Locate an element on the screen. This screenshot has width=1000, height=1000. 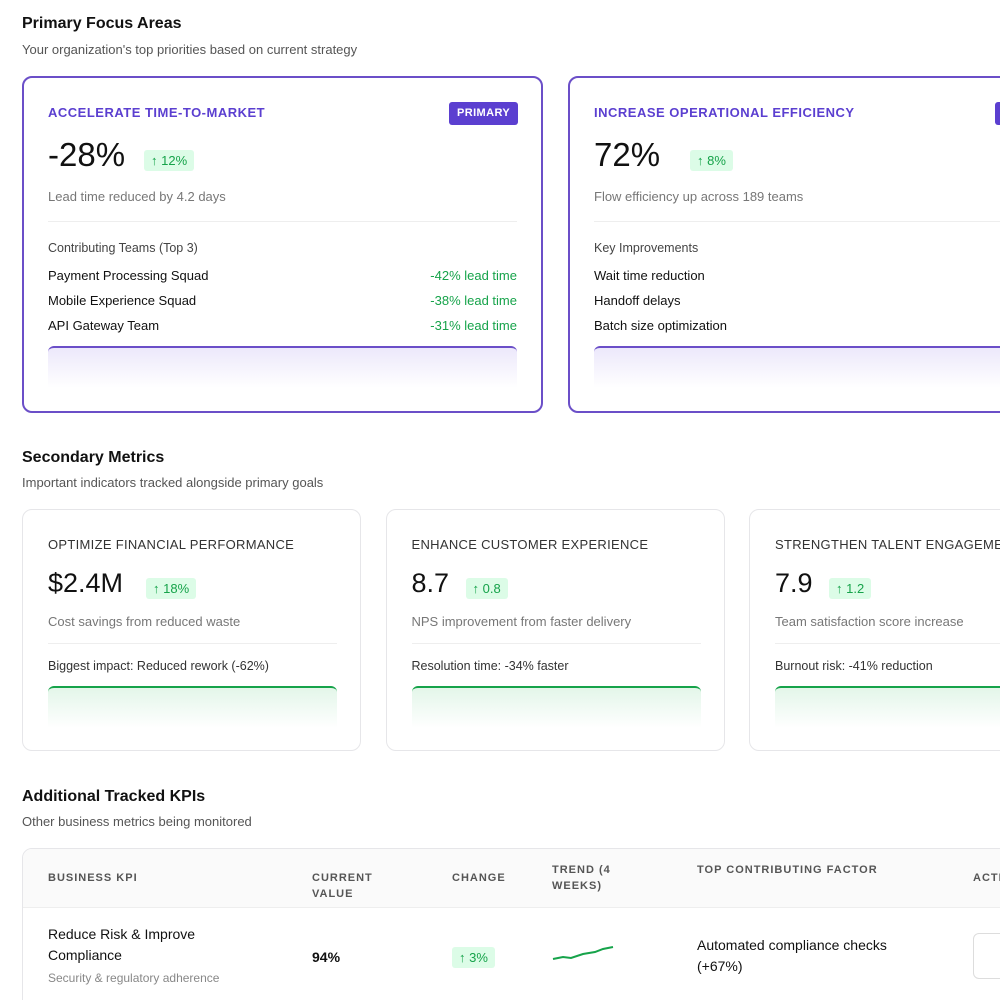
metric-note: Burnout risk: -41% reduction is located at coordinates (854, 666).